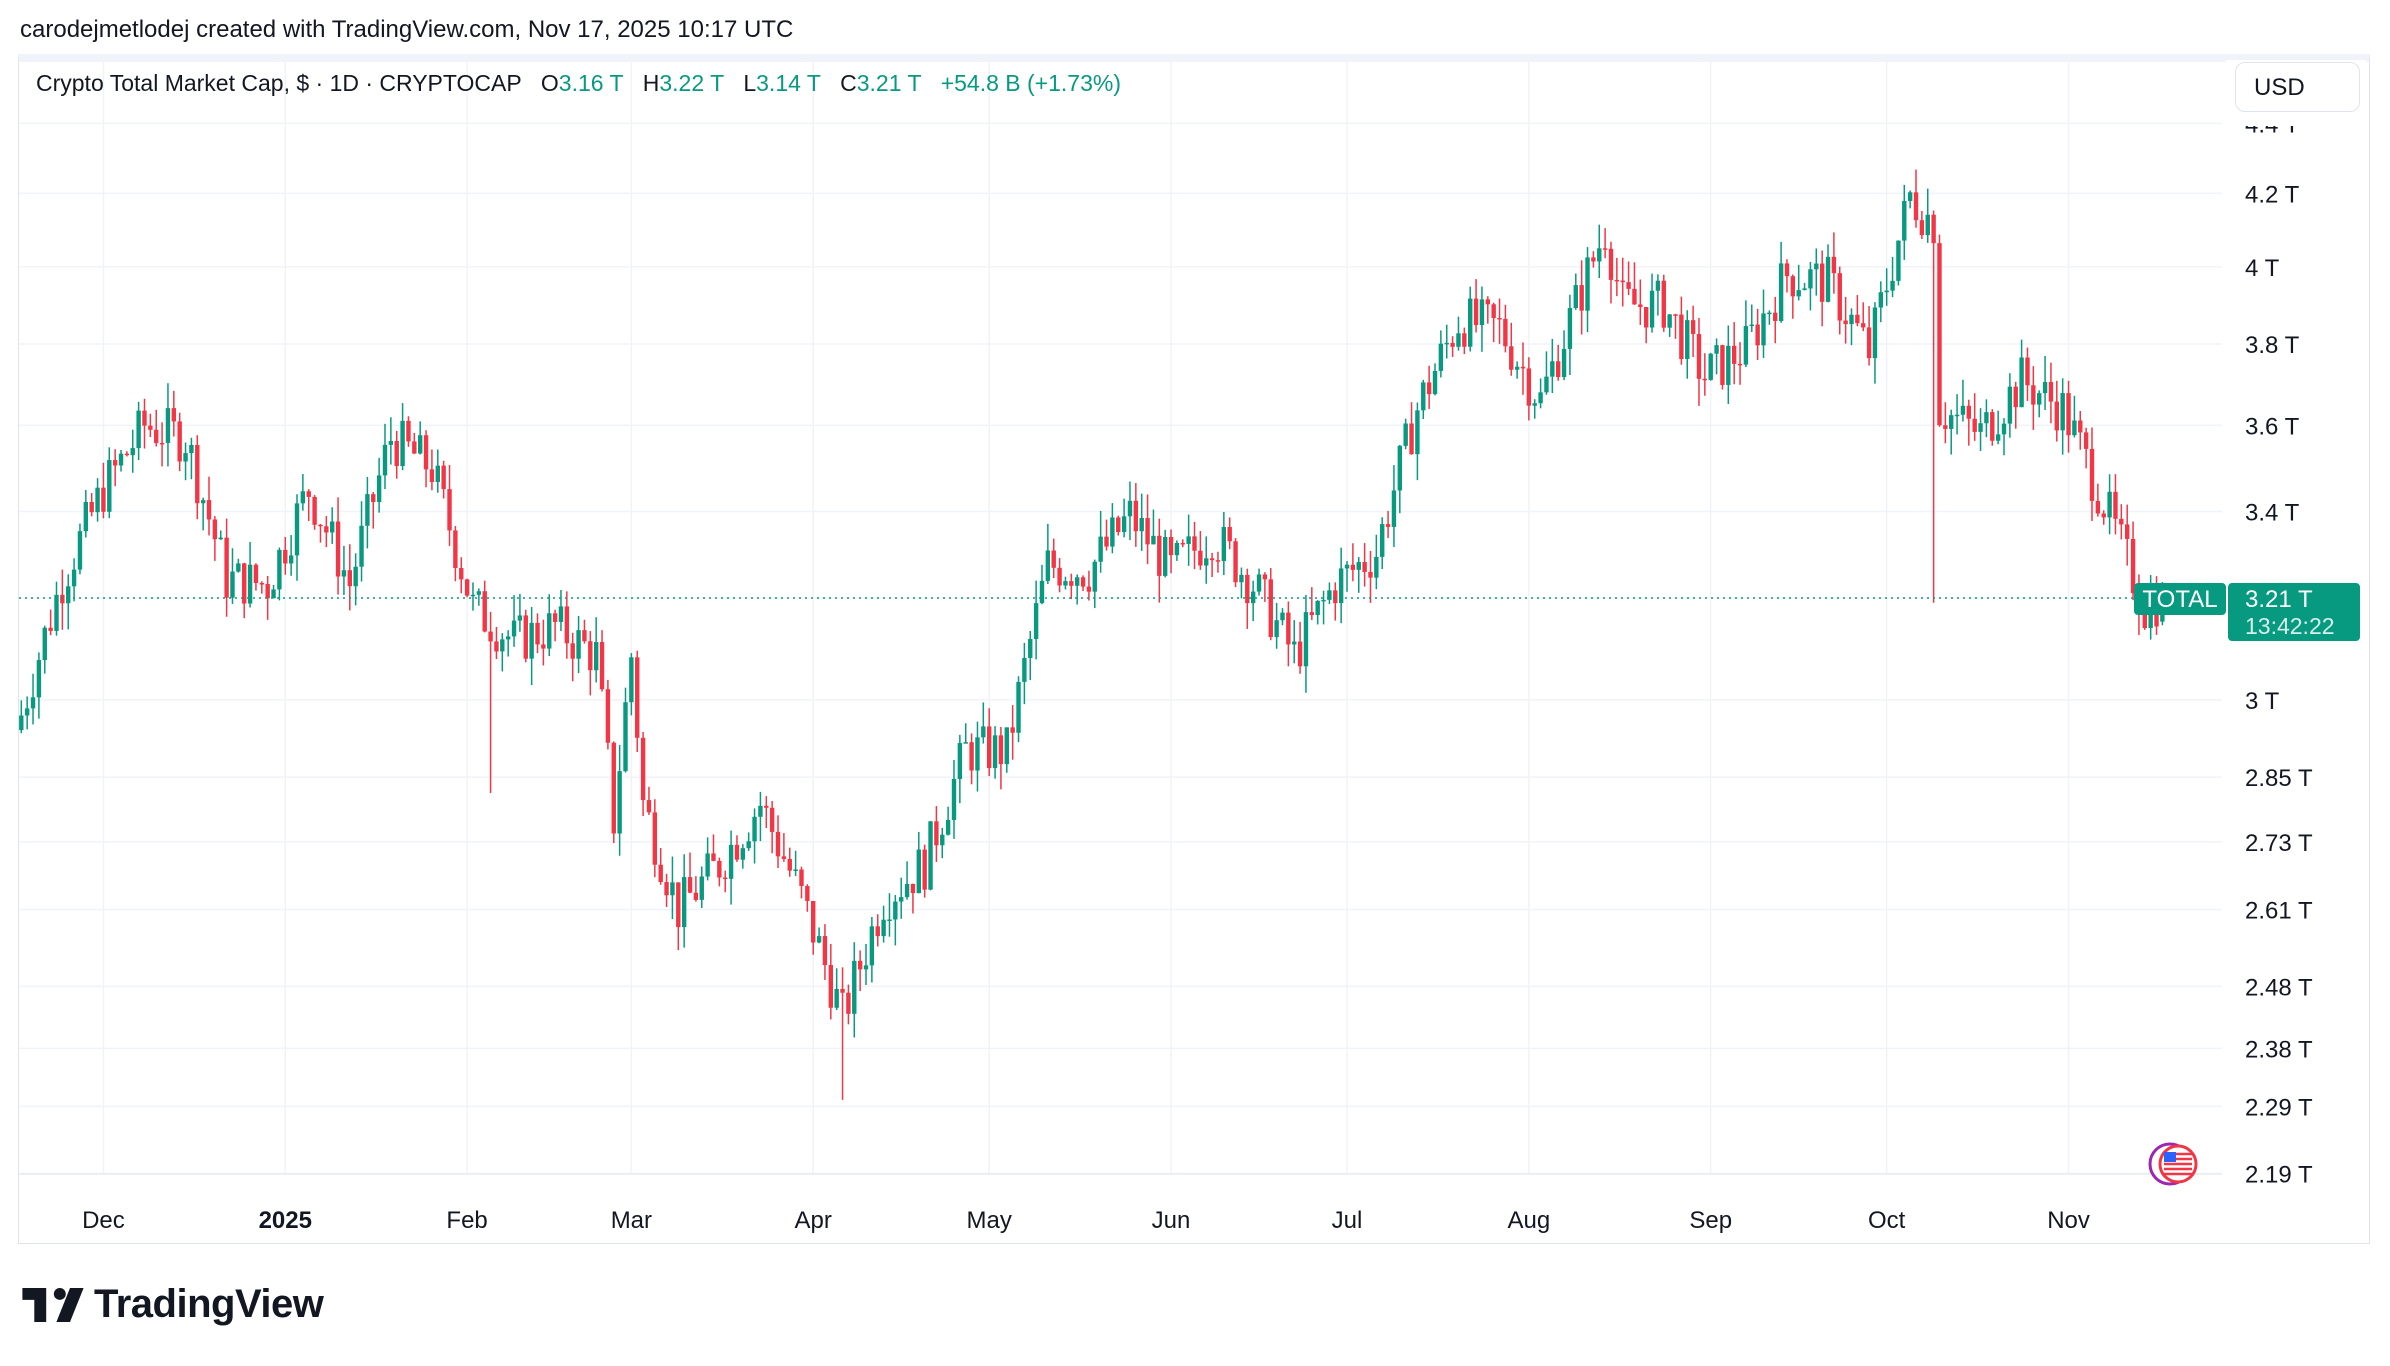 This screenshot has height=1366, width=2390. What do you see at coordinates (2290, 626) in the screenshot?
I see `bar-countdown: 13:42:22` at bounding box center [2290, 626].